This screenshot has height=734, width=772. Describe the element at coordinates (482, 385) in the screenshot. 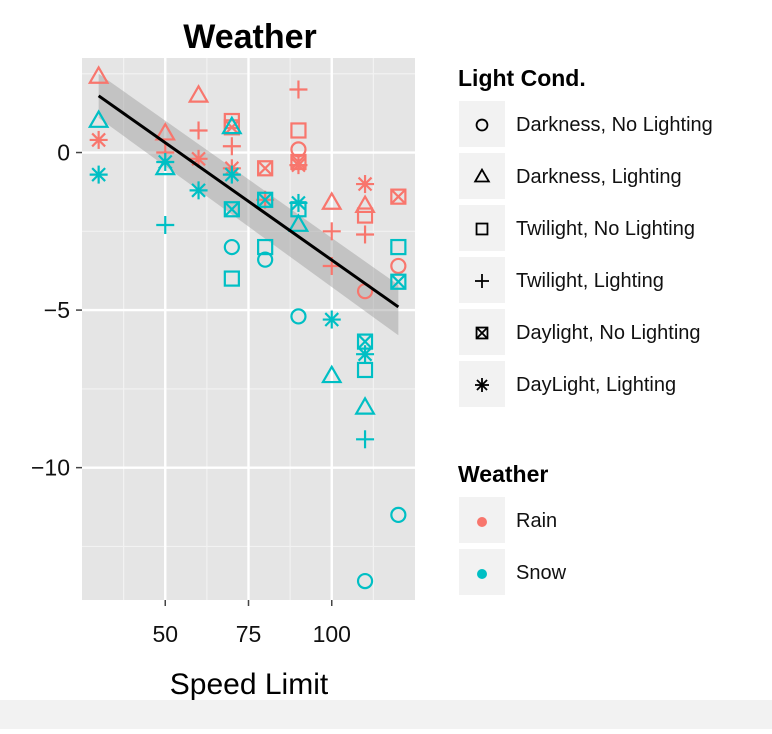

I see `legend-key-asterisk-icon` at that location.